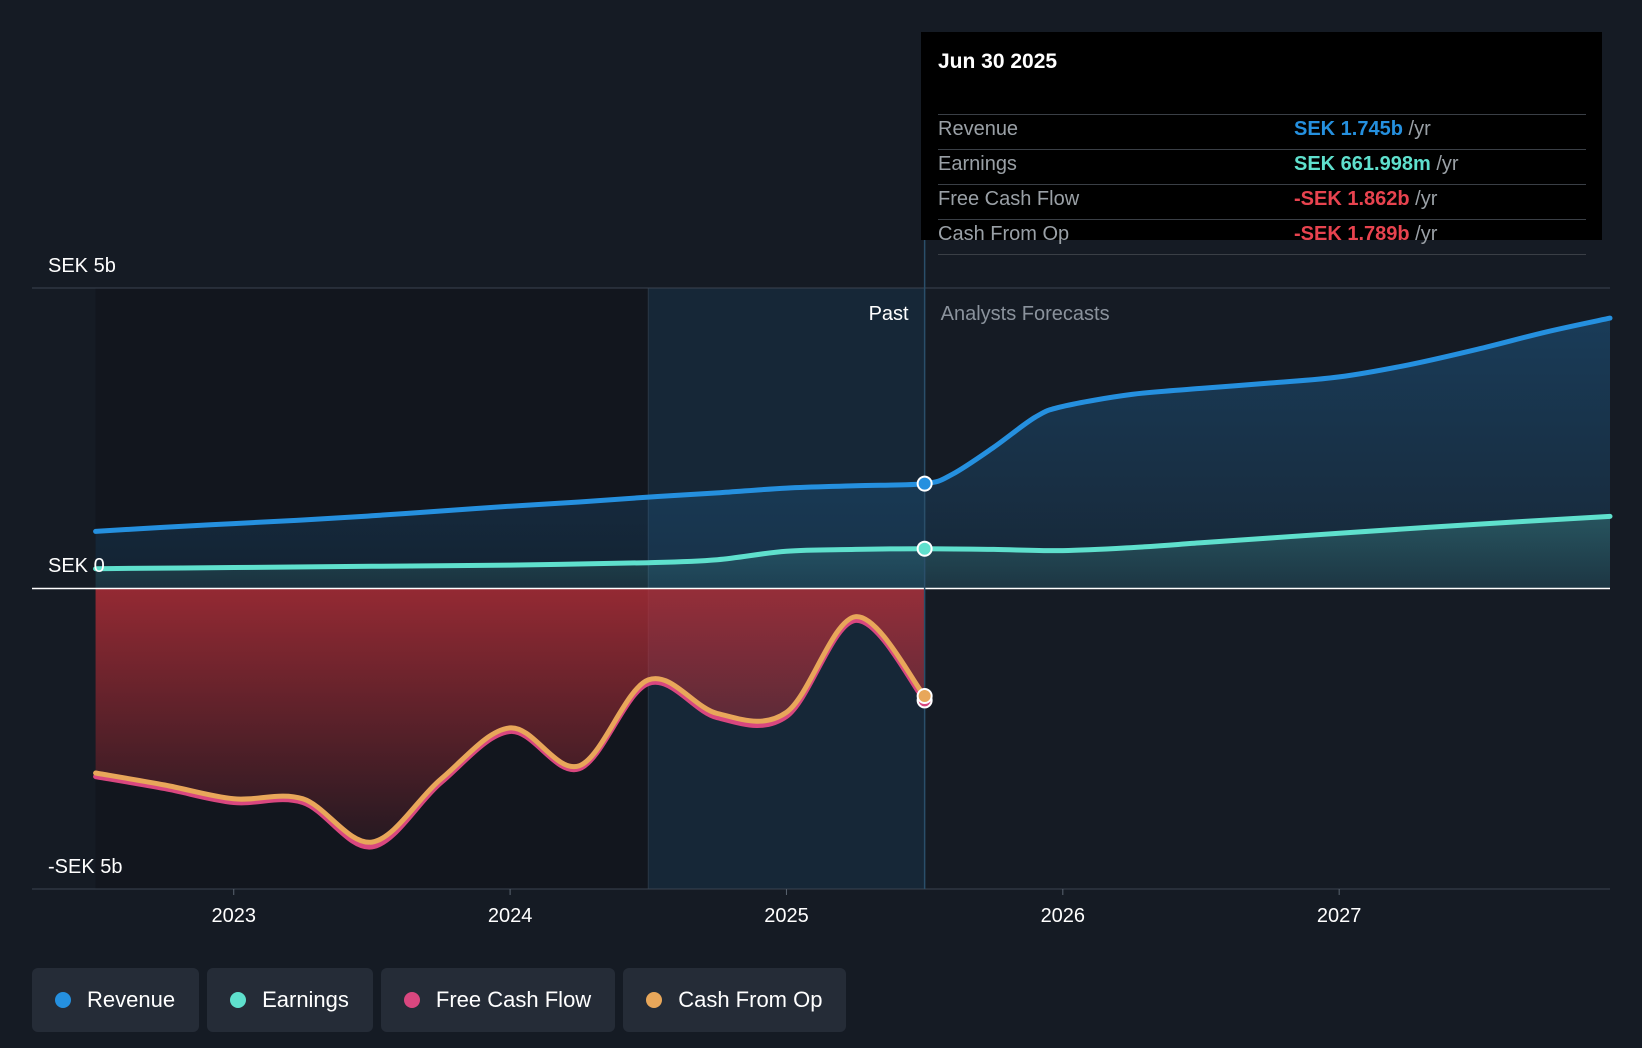 Image resolution: width=1642 pixels, height=1048 pixels. I want to click on legend-label: Free Cash Flow, so click(513, 999).